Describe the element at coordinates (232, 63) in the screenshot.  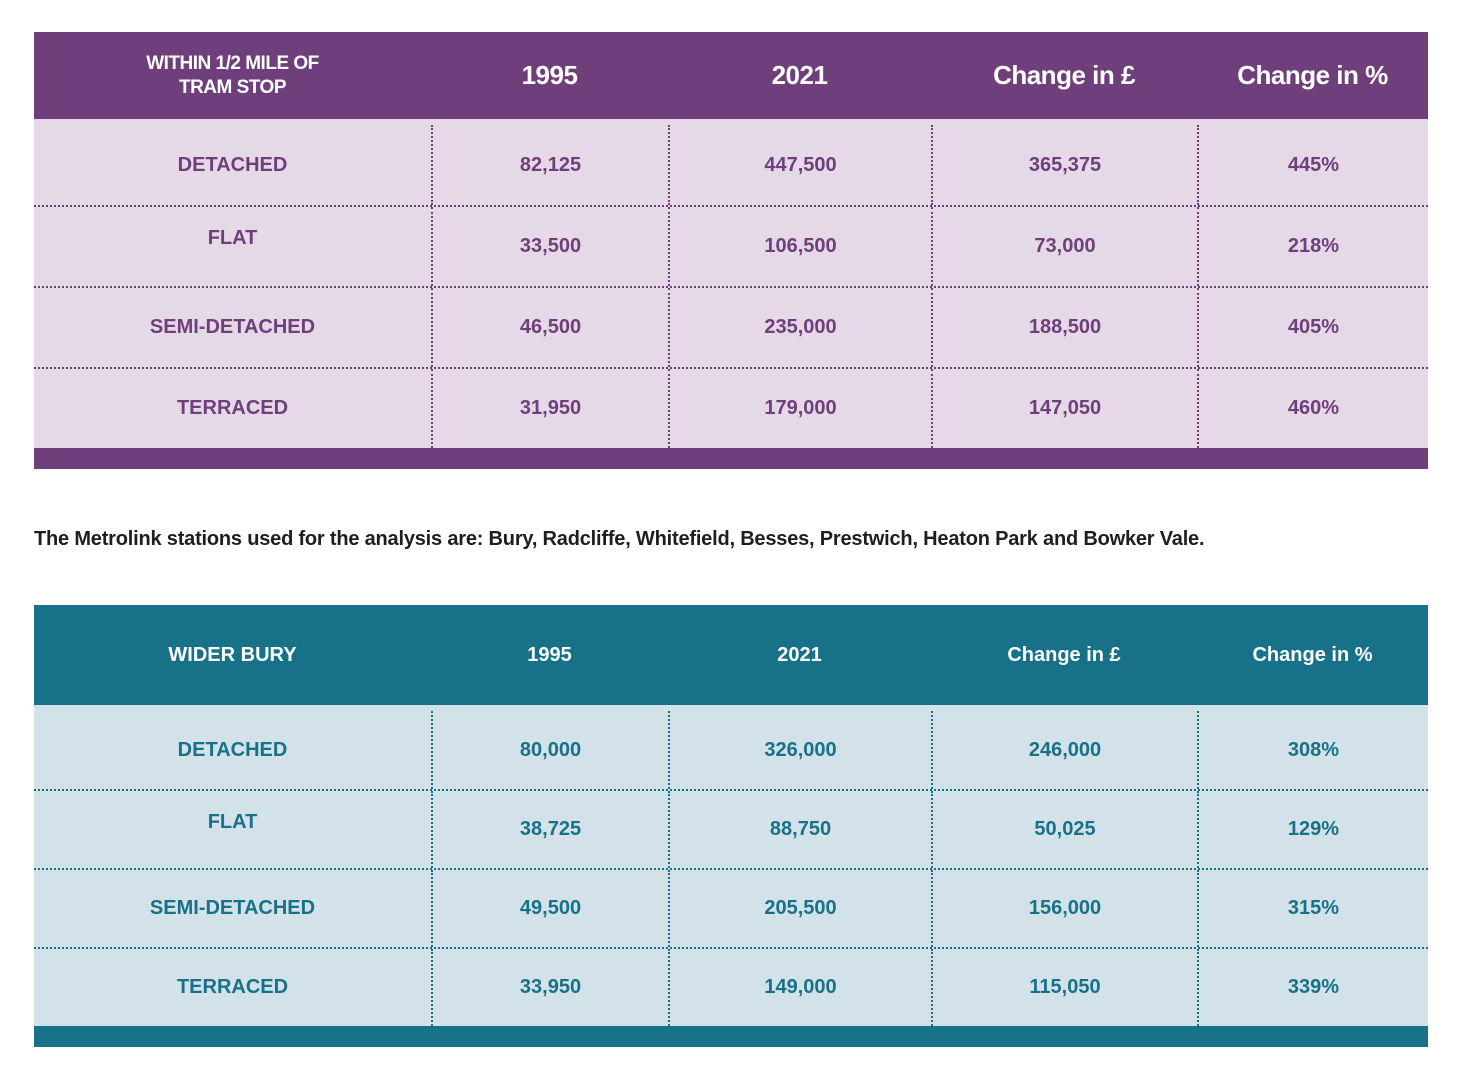
I see `header-line-1: WITHIN 1/2 MILE OF` at that location.